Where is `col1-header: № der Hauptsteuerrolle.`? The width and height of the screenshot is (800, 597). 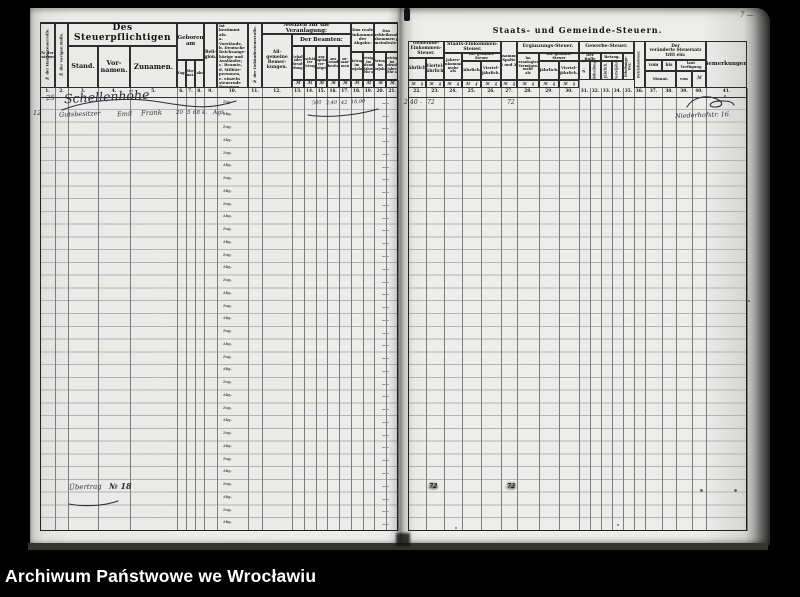
col1-header: № der Hauptsteuerrolle. is located at coordinates (47, 55).